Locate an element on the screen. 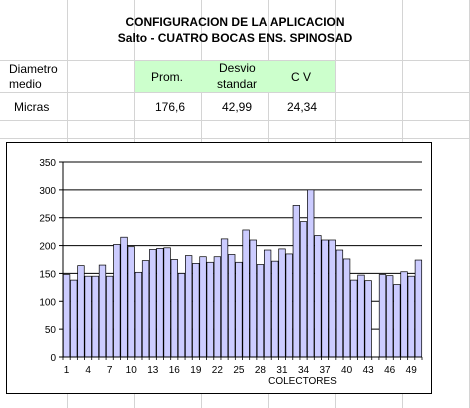 The width and height of the screenshot is (470, 408). sheet-subtitle: Salto - CUATRO BOCAS ENS. SPINOSAD is located at coordinates (235, 38).